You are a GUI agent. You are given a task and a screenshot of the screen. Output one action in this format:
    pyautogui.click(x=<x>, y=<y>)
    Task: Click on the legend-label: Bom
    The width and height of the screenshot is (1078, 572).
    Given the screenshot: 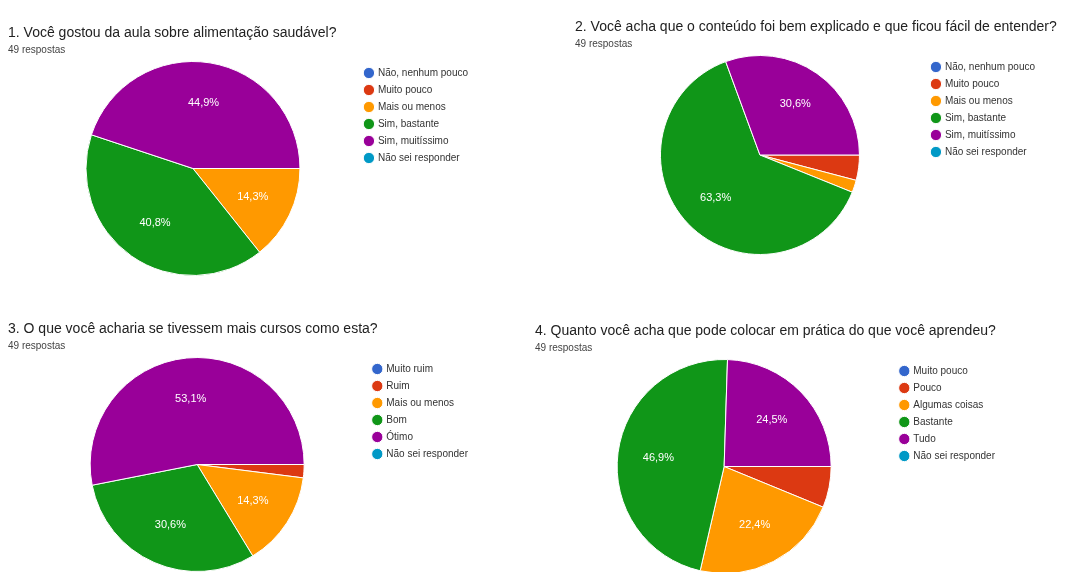 What is the action you would take?
    pyautogui.click(x=396, y=419)
    